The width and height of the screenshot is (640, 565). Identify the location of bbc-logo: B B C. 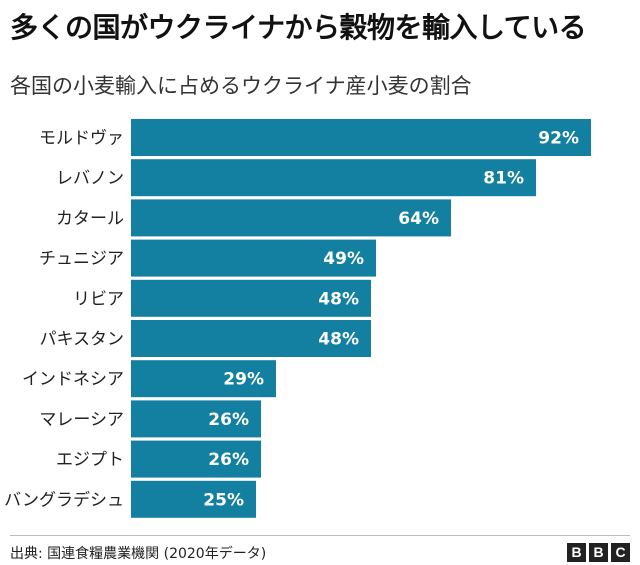
(598, 552).